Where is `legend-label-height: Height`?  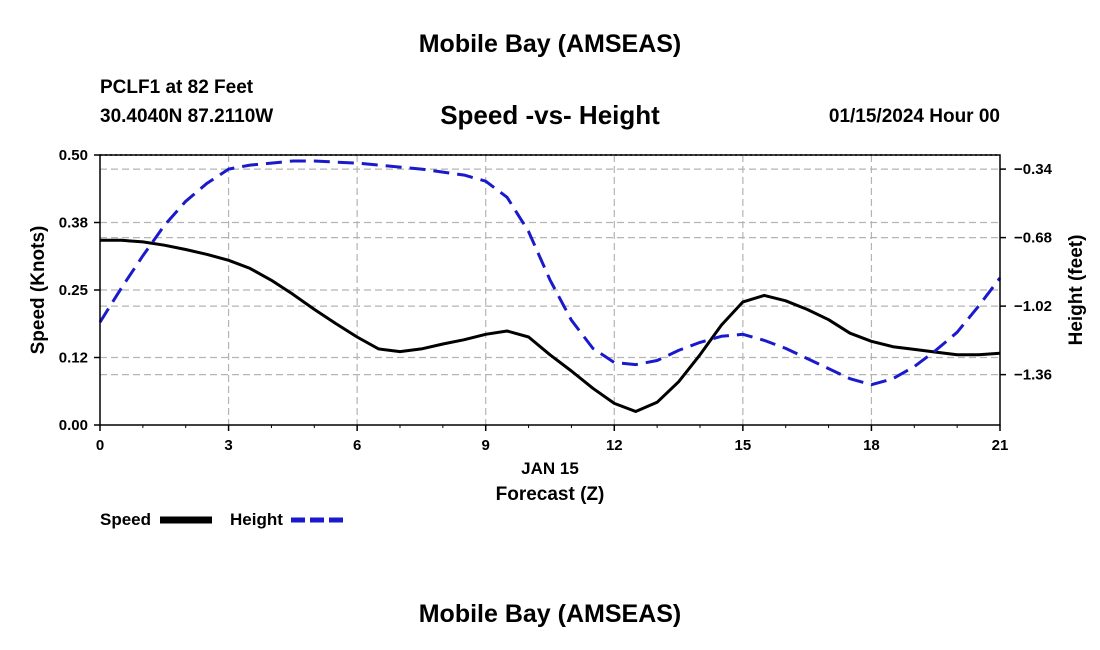 legend-label-height: Height is located at coordinates (256, 519).